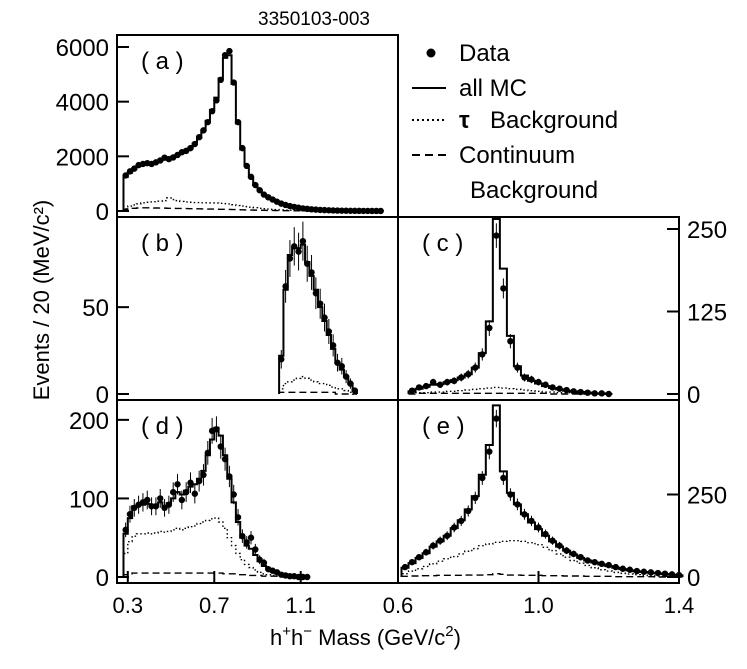 The height and width of the screenshot is (669, 747). I want to click on panel-e-series-all-mc, so click(542, 490).